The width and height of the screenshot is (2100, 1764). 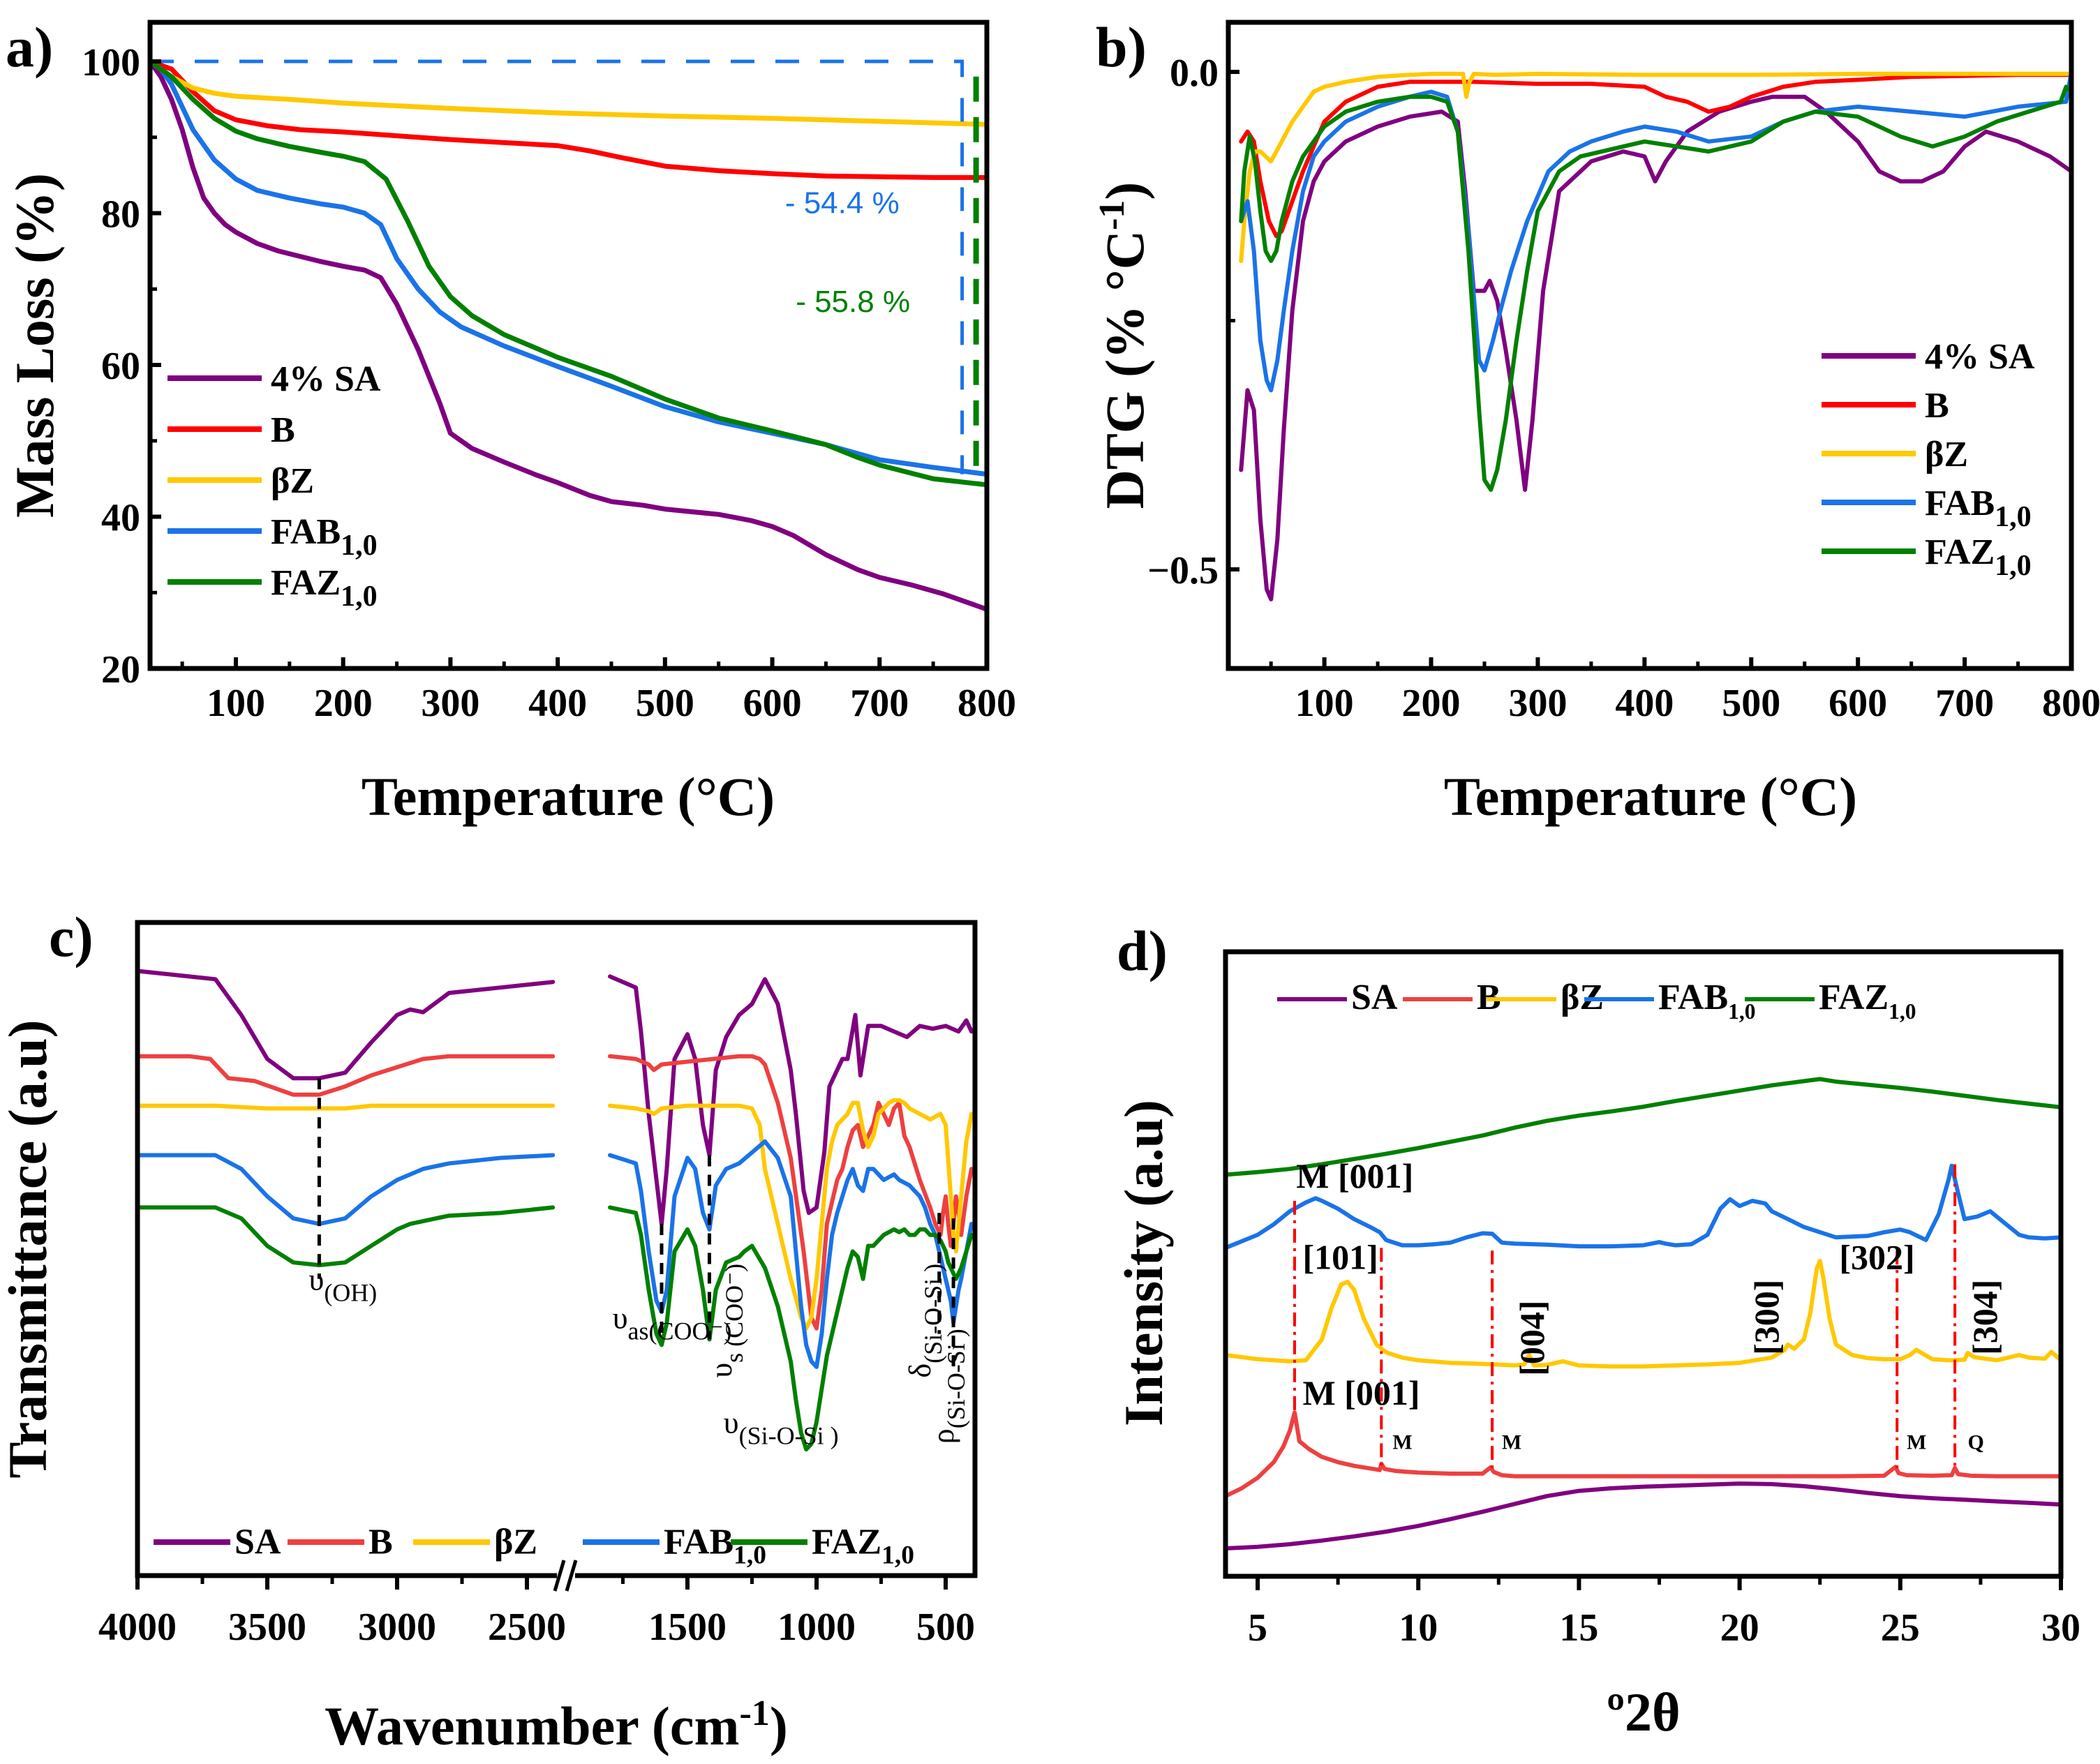 I want to click on panel-c-x-axis-title-sup: -1, so click(x=755, y=1714).